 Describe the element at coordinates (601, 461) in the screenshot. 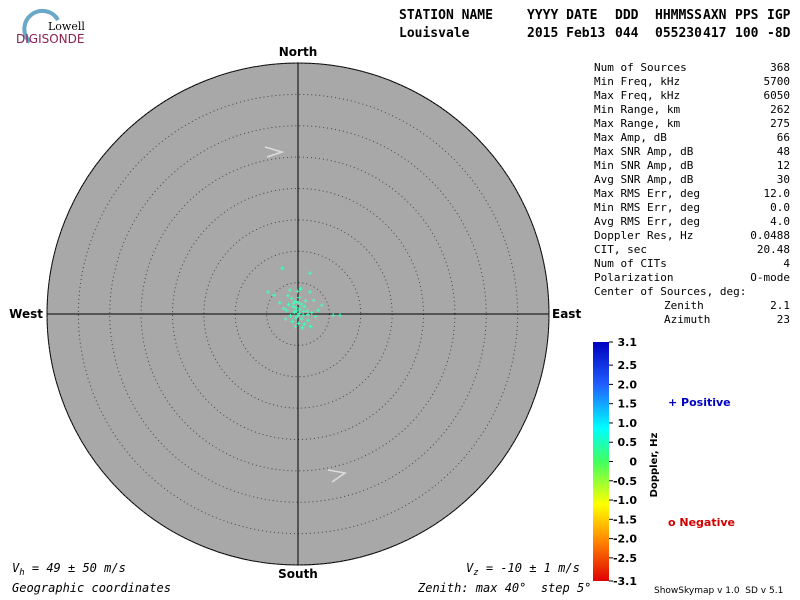

I see `colorbar` at that location.